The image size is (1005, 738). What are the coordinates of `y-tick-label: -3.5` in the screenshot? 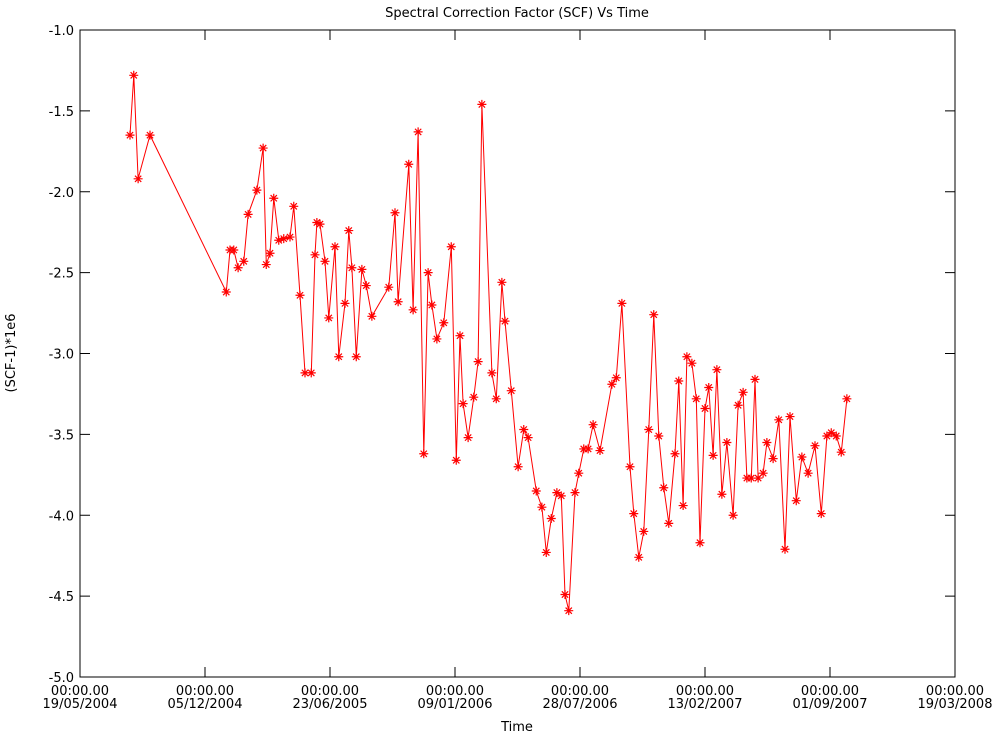 It's located at (61, 435).